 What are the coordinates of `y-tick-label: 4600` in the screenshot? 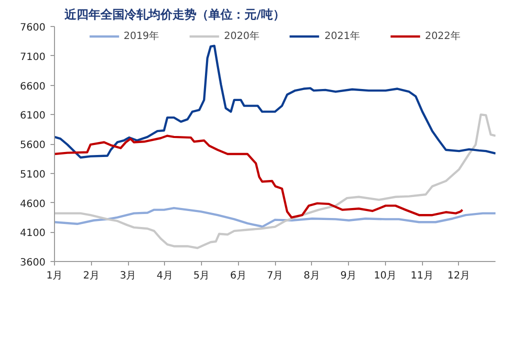 It's located at (33, 204).